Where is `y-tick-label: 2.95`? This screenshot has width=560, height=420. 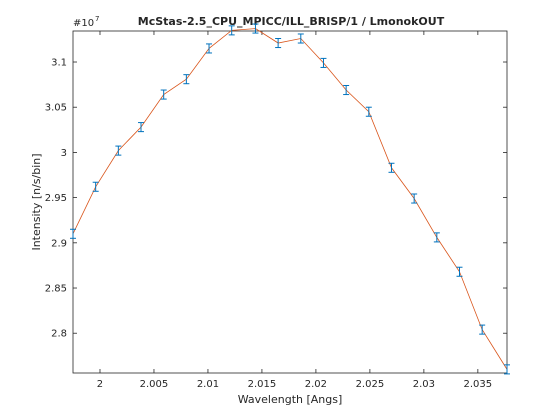
y-tick-label: 2.95 is located at coordinates (56, 198).